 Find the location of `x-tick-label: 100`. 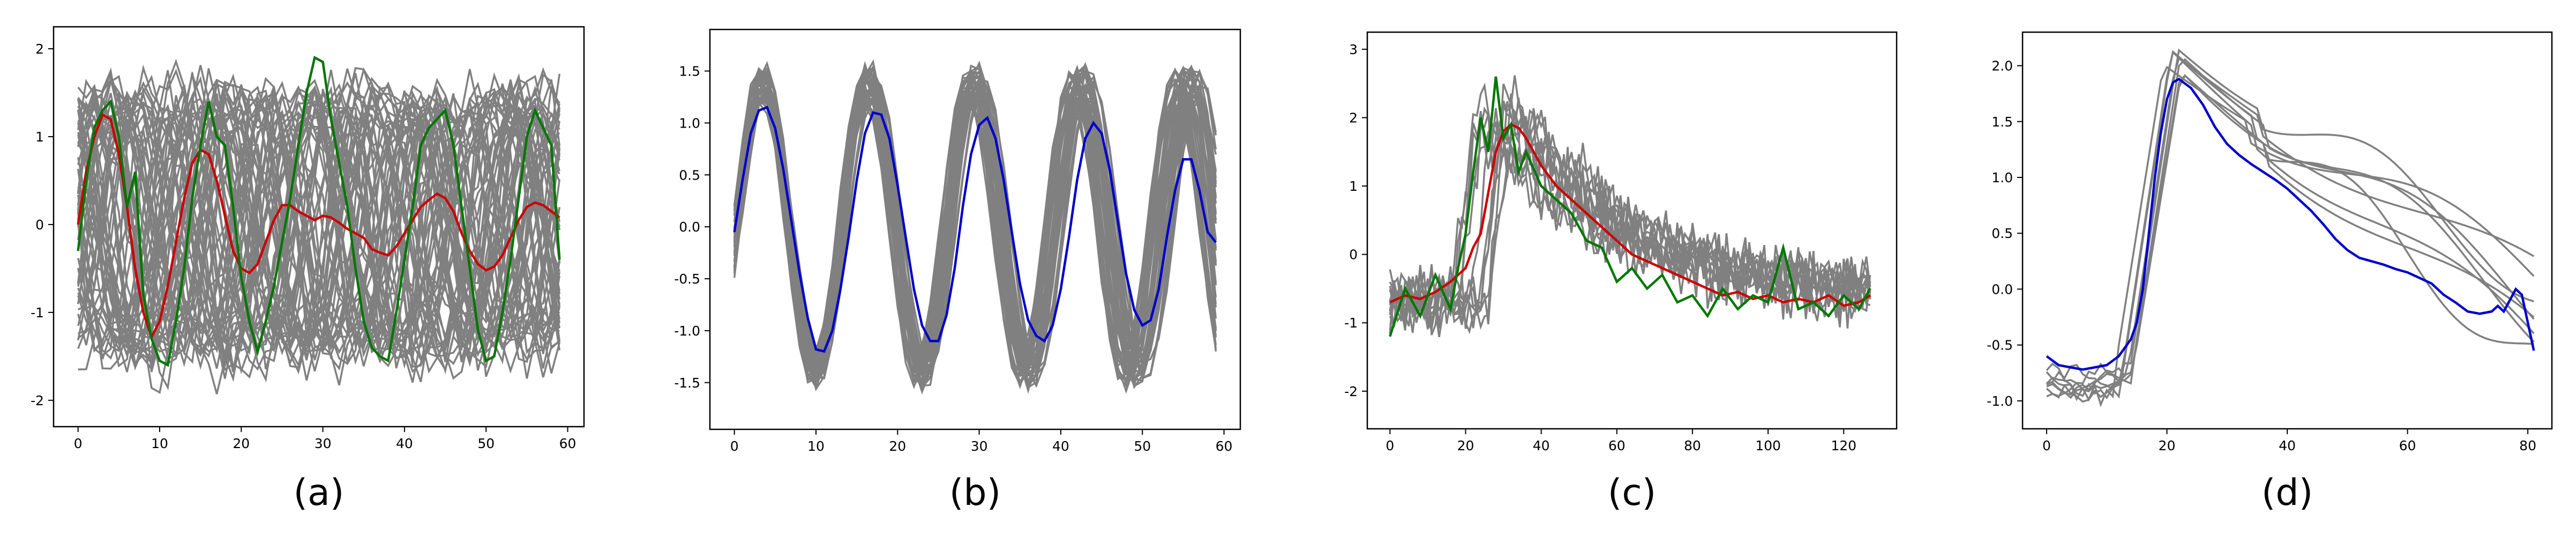

x-tick-label: 100 is located at coordinates (1768, 446).